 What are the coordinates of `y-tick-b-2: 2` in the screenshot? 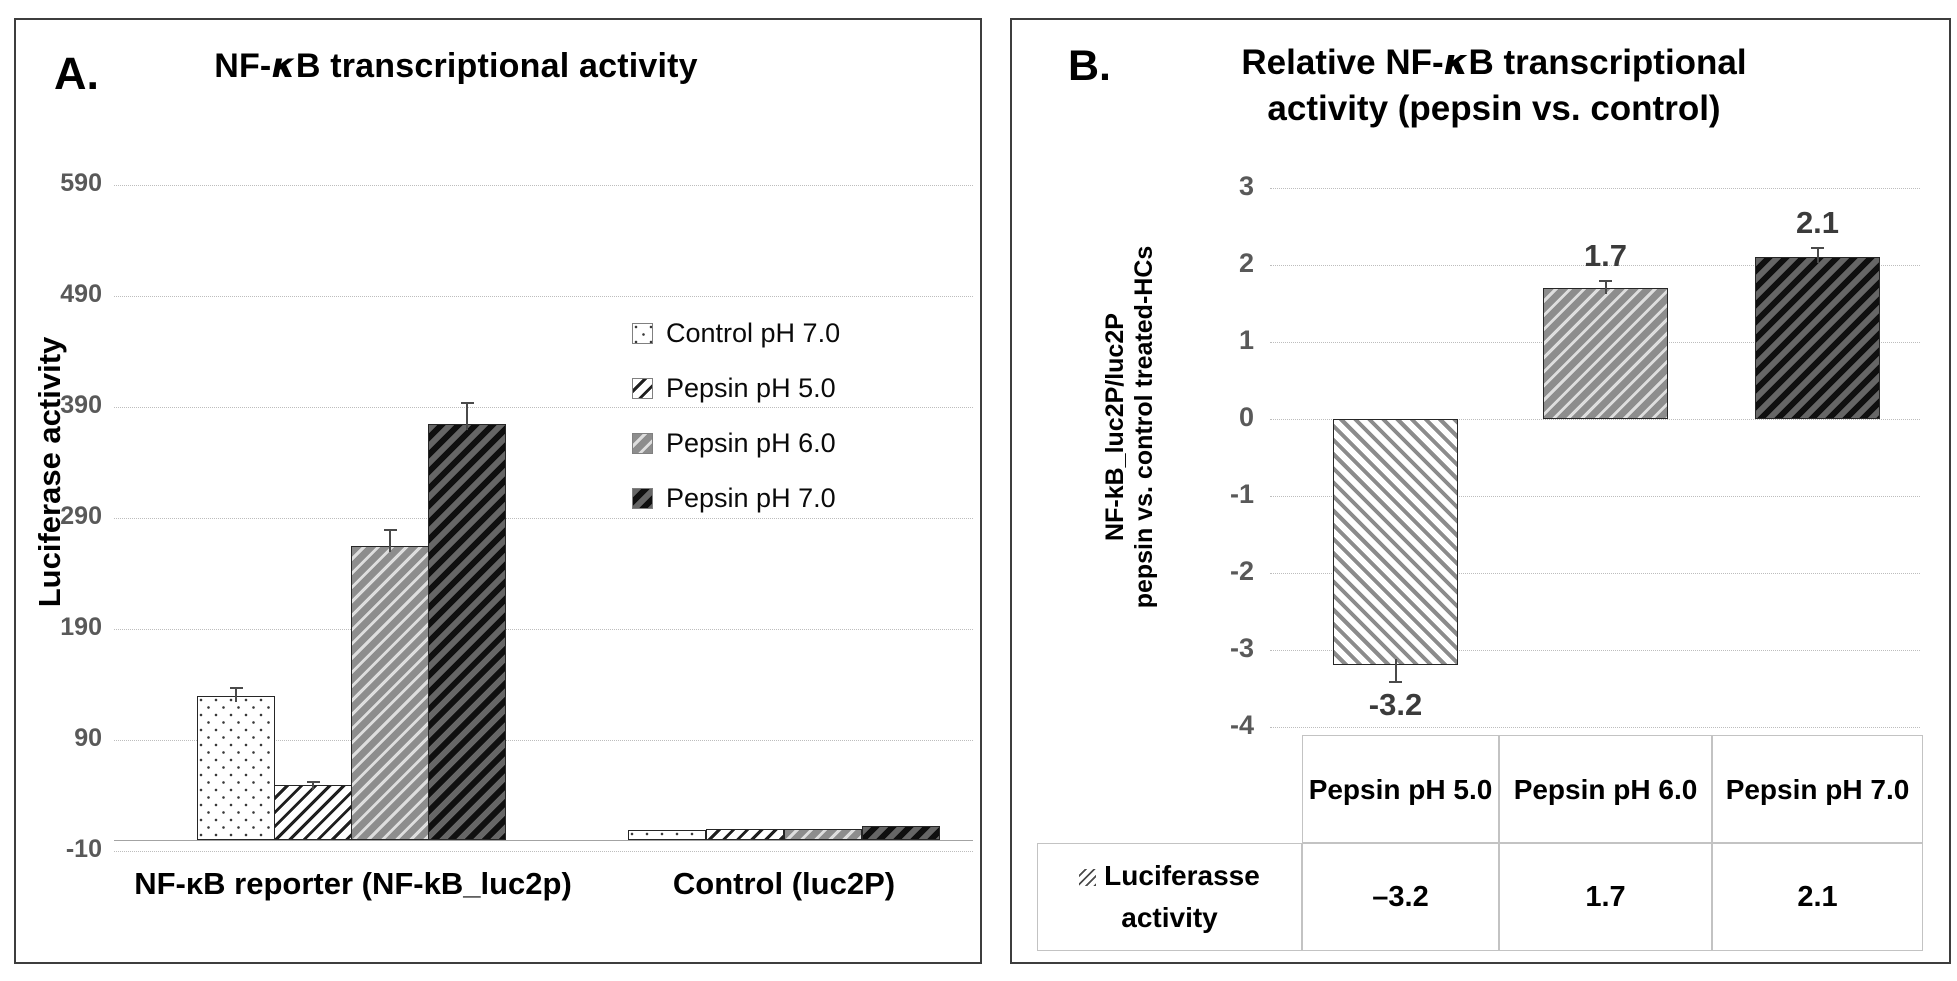 It's located at (1246, 263).